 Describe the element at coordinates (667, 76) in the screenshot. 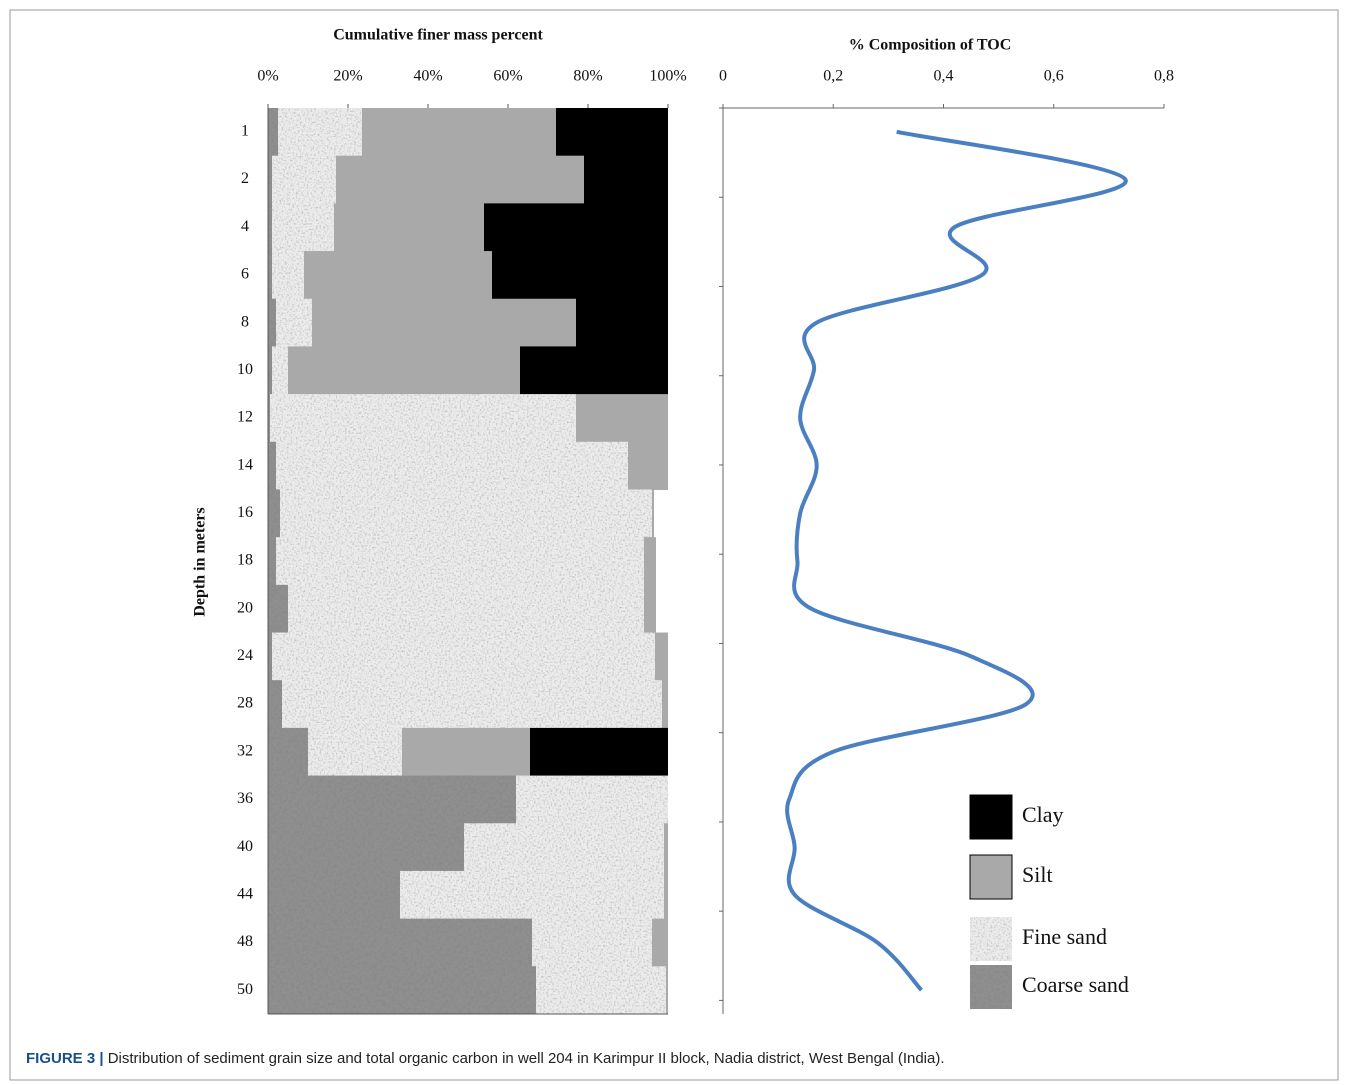

I see `x-tick-label: 100%` at that location.